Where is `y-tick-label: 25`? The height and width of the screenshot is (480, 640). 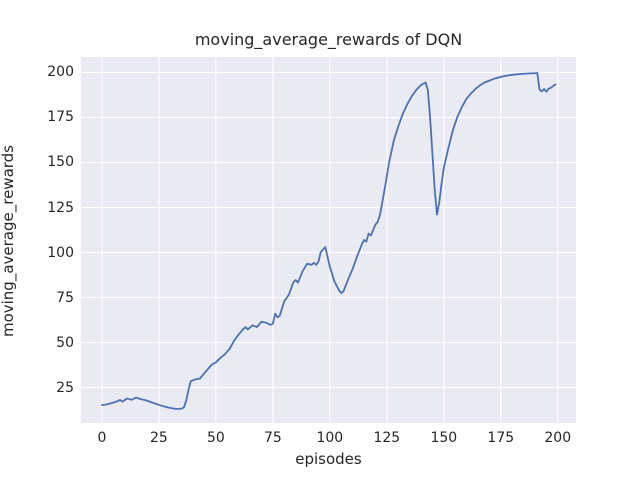
y-tick-label: 25 is located at coordinates (65, 387).